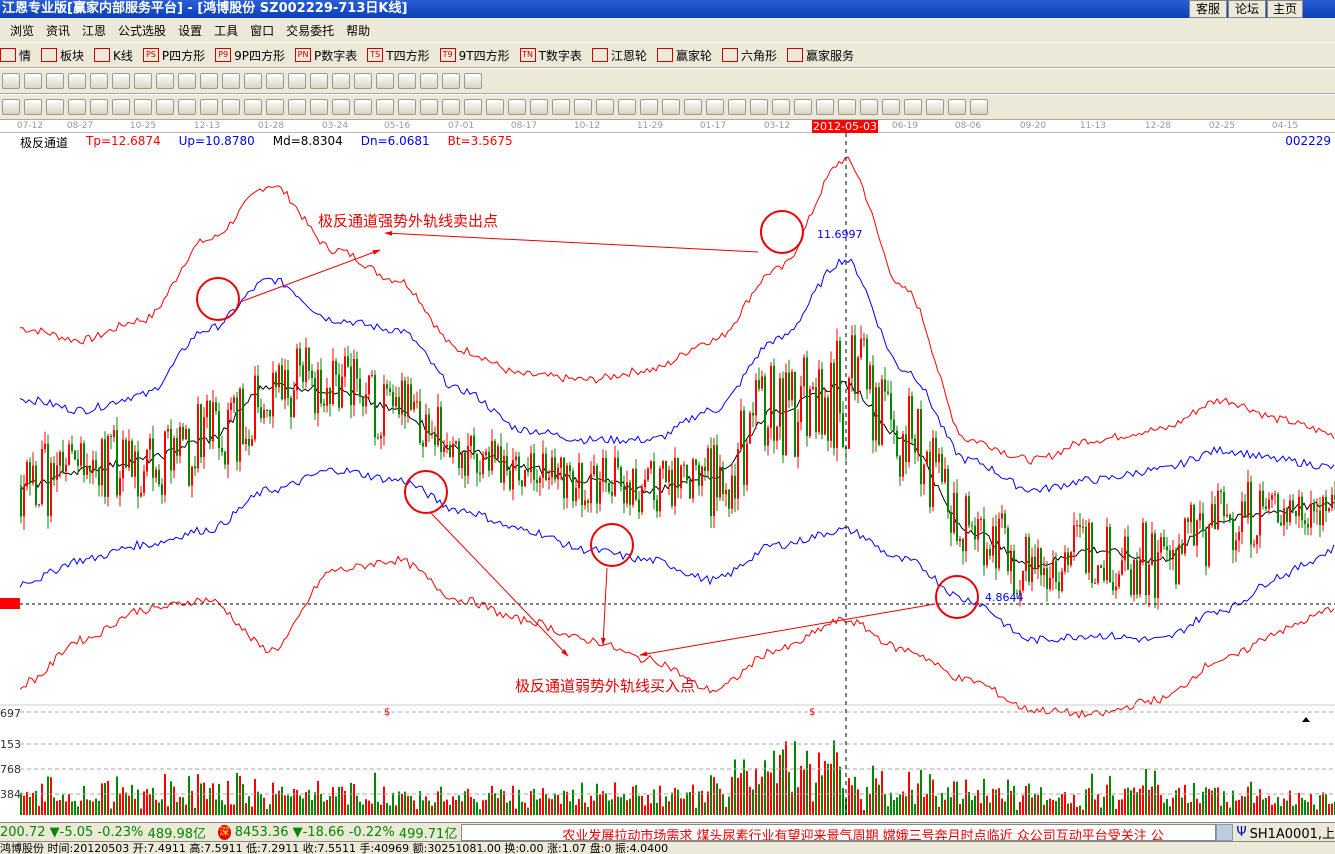  I want to click on toolbar-button: T9 9T四方形, so click(474, 55).